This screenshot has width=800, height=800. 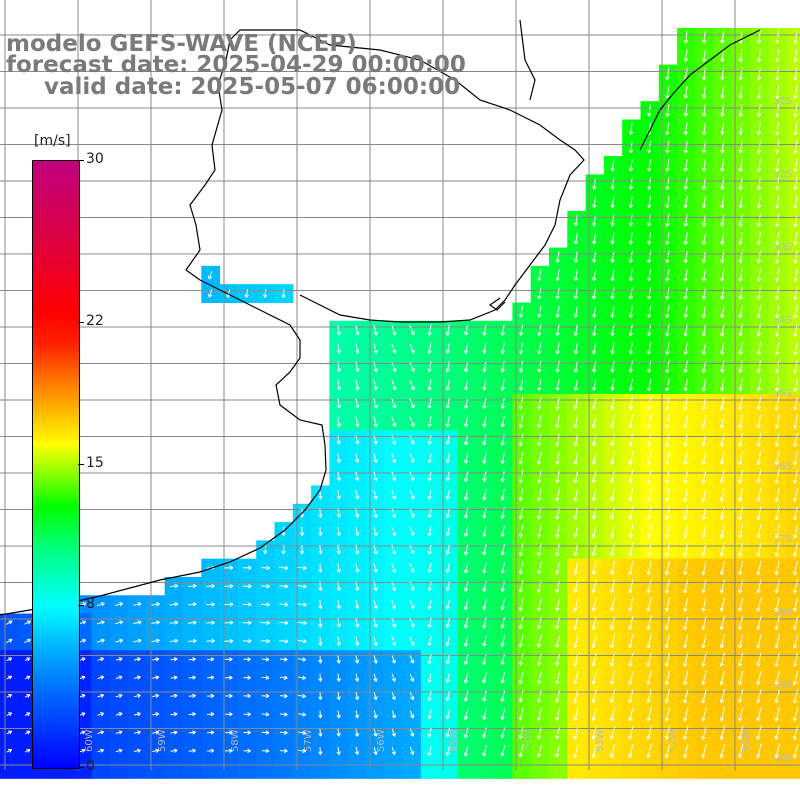 I want to click on map-title-valid-date: valid date: 2025-05-07 06:00:00, so click(x=252, y=87).